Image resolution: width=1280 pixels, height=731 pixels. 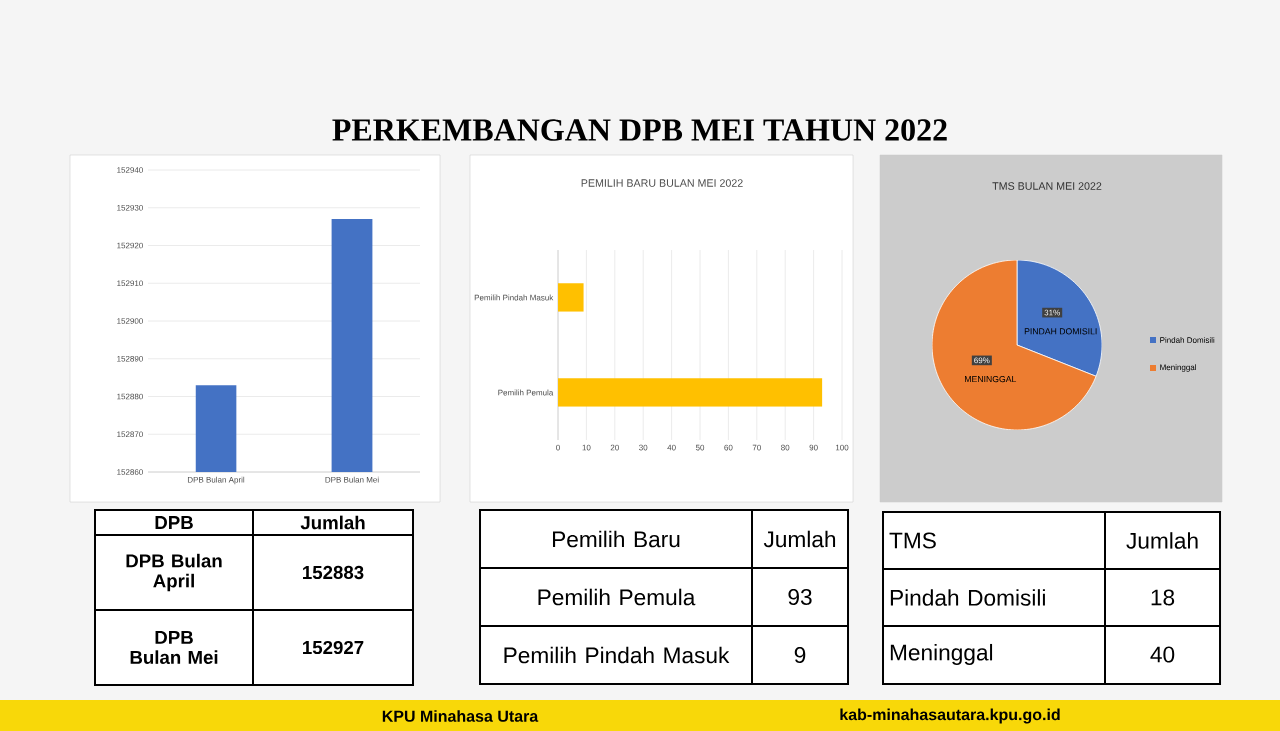 I want to click on text: Meninggal, so click(x=941, y=654).